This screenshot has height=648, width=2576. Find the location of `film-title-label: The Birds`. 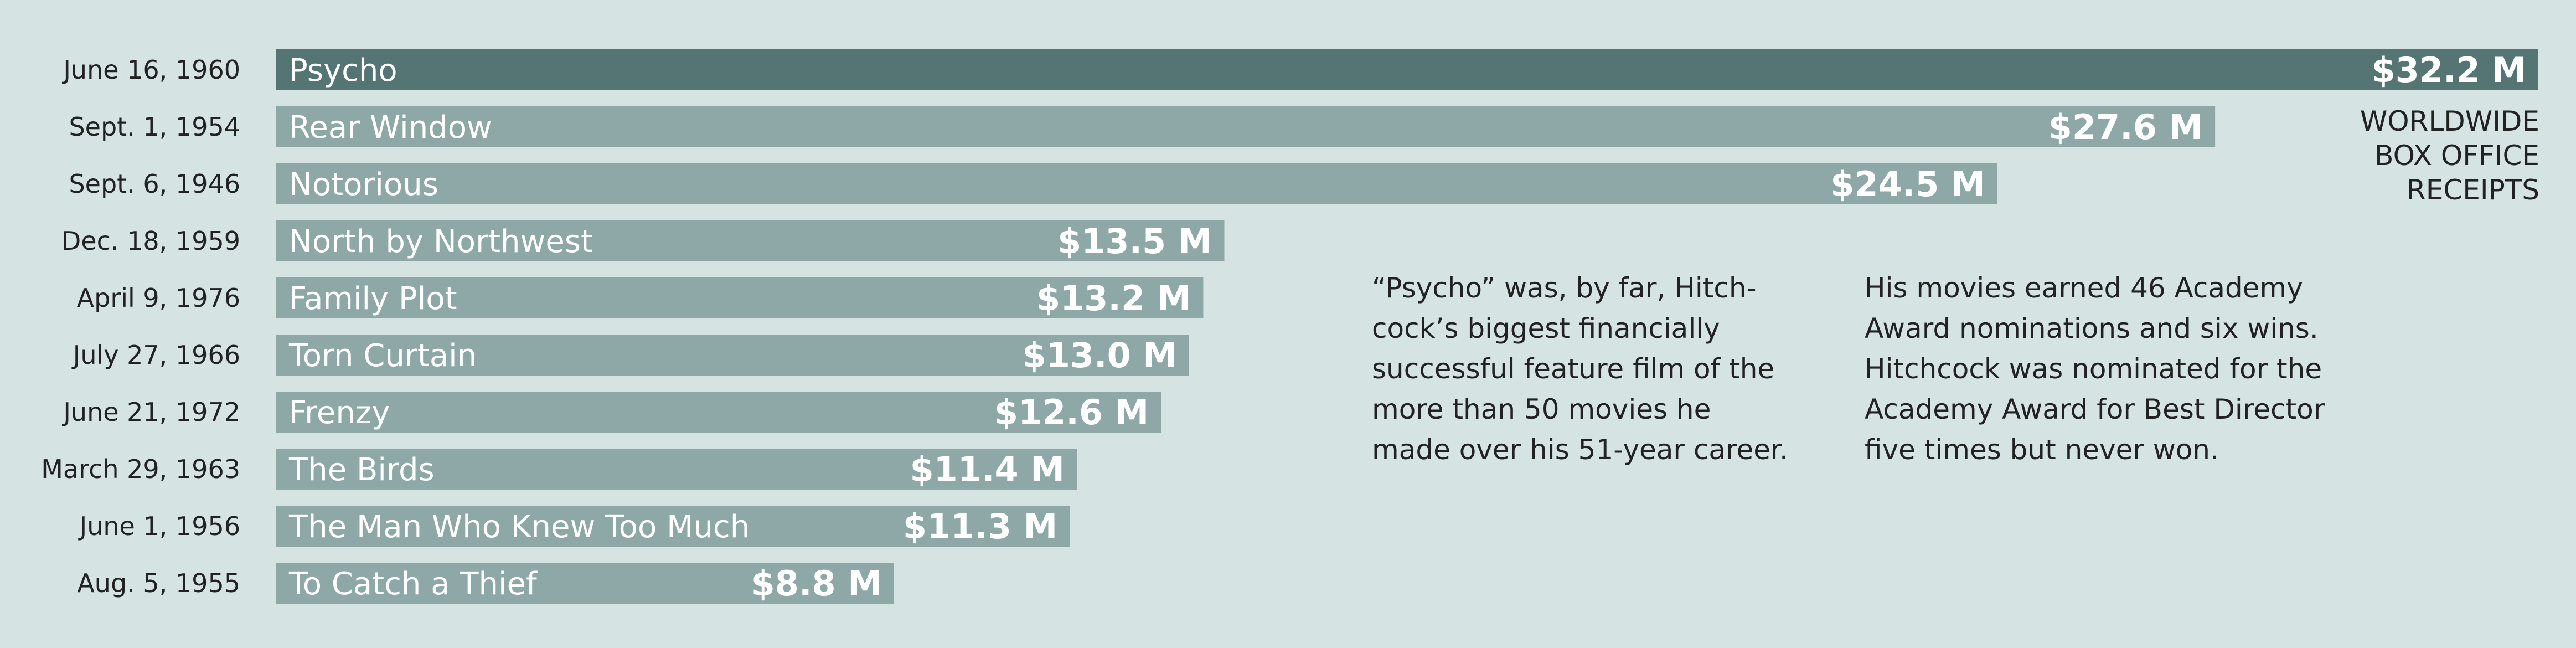

film-title-label: The Birds is located at coordinates (361, 470).